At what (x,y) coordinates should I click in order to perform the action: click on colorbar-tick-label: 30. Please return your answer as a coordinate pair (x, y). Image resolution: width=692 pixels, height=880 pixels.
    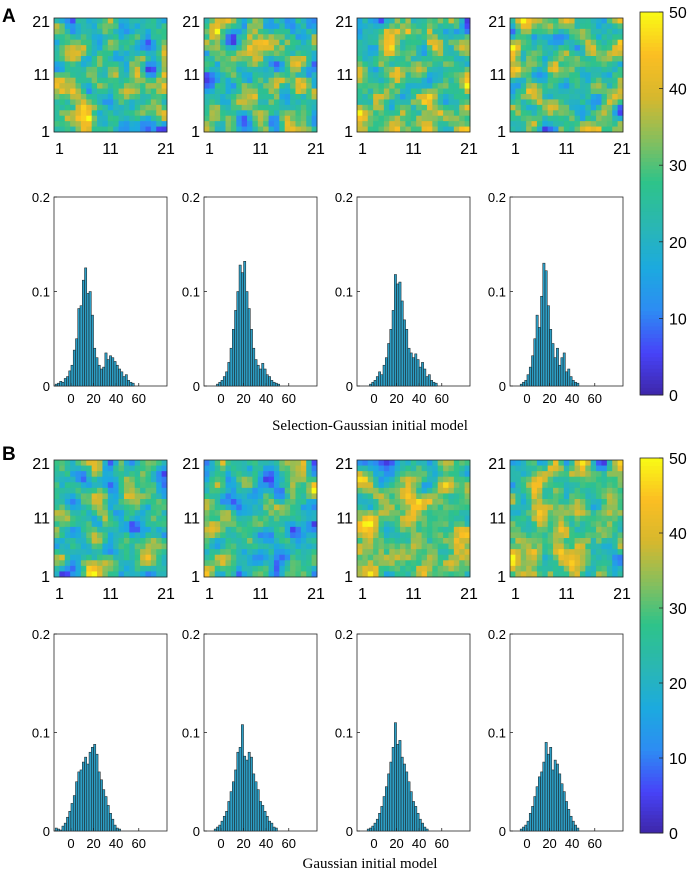
    Looking at the image, I should click on (678, 609).